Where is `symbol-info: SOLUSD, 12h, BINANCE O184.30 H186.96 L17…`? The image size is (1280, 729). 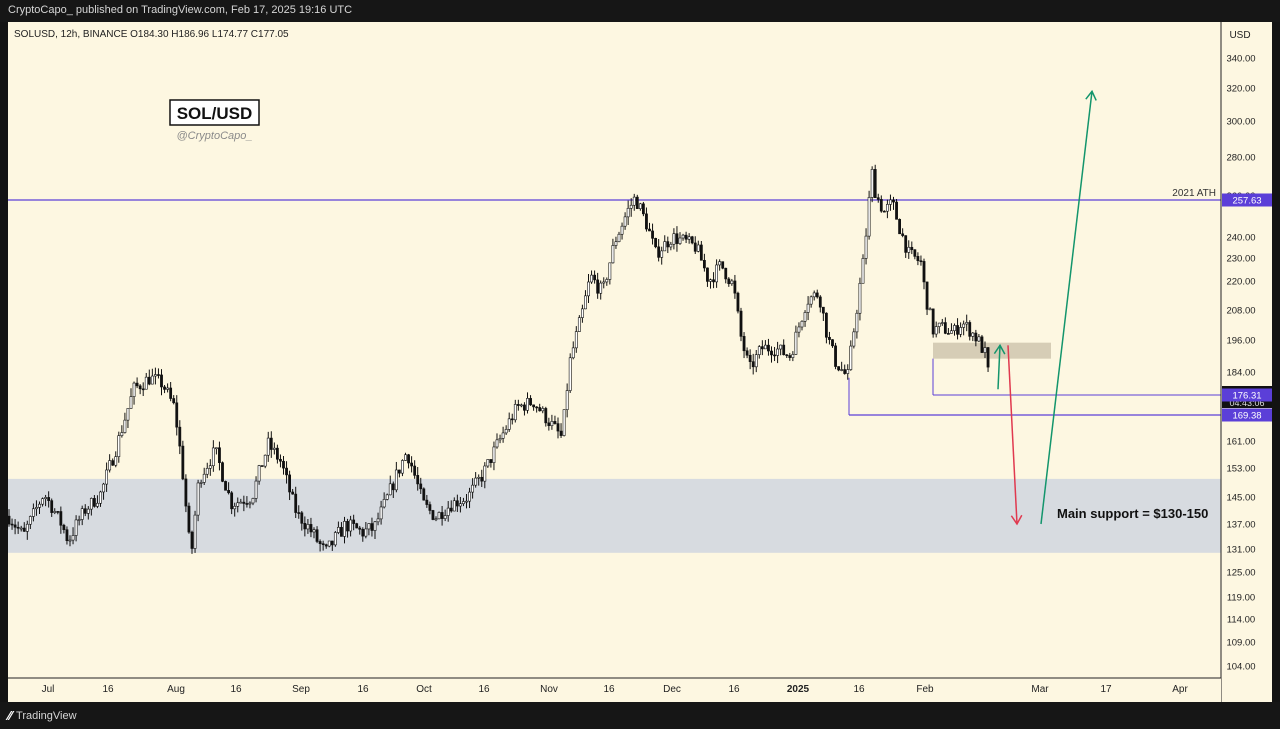 symbol-info: SOLUSD, 12h, BINANCE O184.30 H186.96 L17… is located at coordinates (151, 34).